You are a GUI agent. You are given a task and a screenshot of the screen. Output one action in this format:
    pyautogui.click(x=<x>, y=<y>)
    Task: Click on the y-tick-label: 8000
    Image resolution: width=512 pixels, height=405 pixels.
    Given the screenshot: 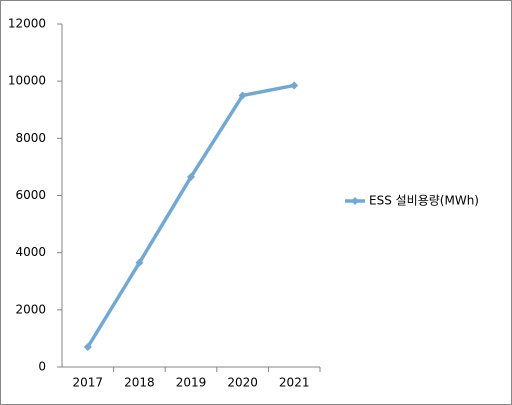 What is the action you would take?
    pyautogui.click(x=30, y=138)
    